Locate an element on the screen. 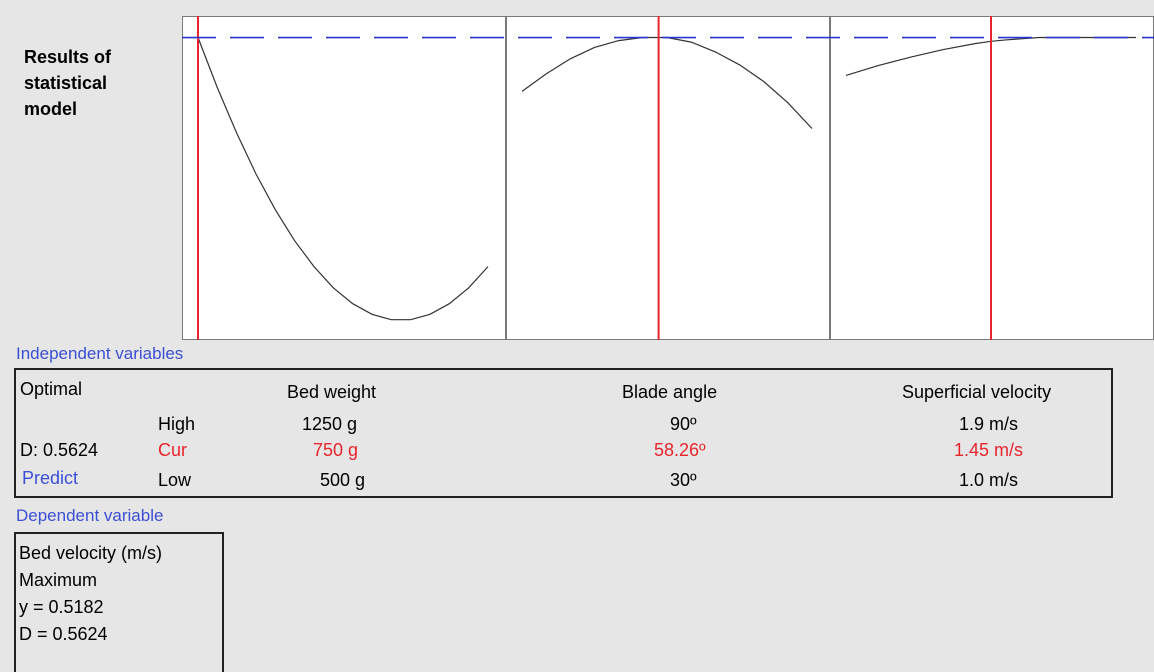 This screenshot has width=1154, height=672. factor-current: 750 g is located at coordinates (336, 450).